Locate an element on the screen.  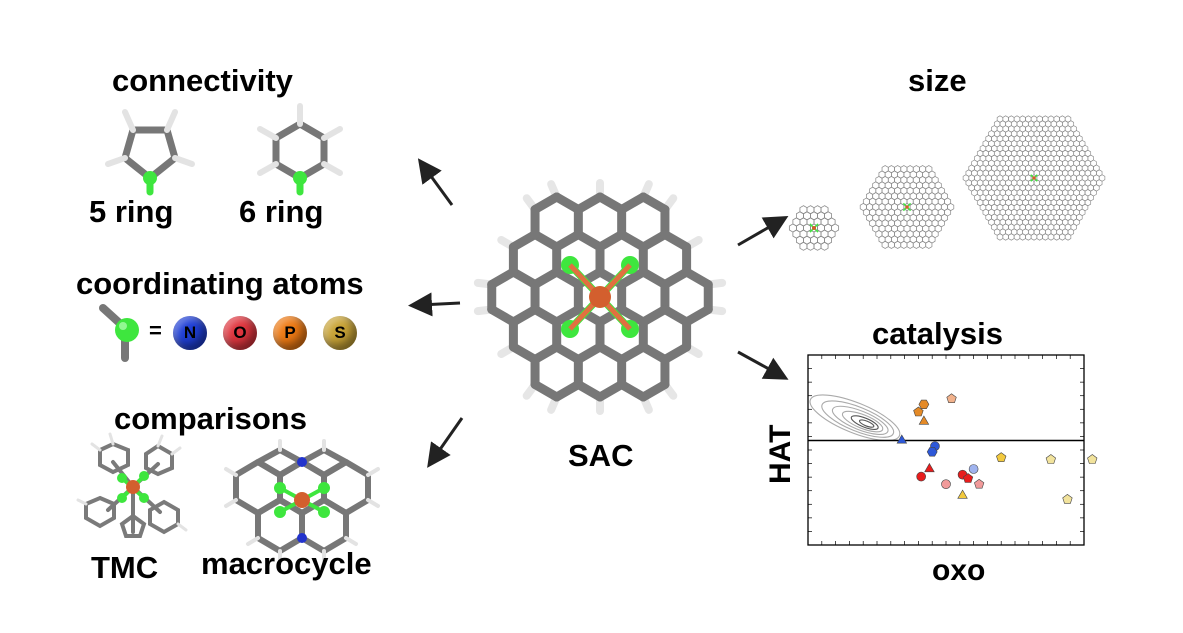
graphene-flake-icon-small is located at coordinates (814, 228).